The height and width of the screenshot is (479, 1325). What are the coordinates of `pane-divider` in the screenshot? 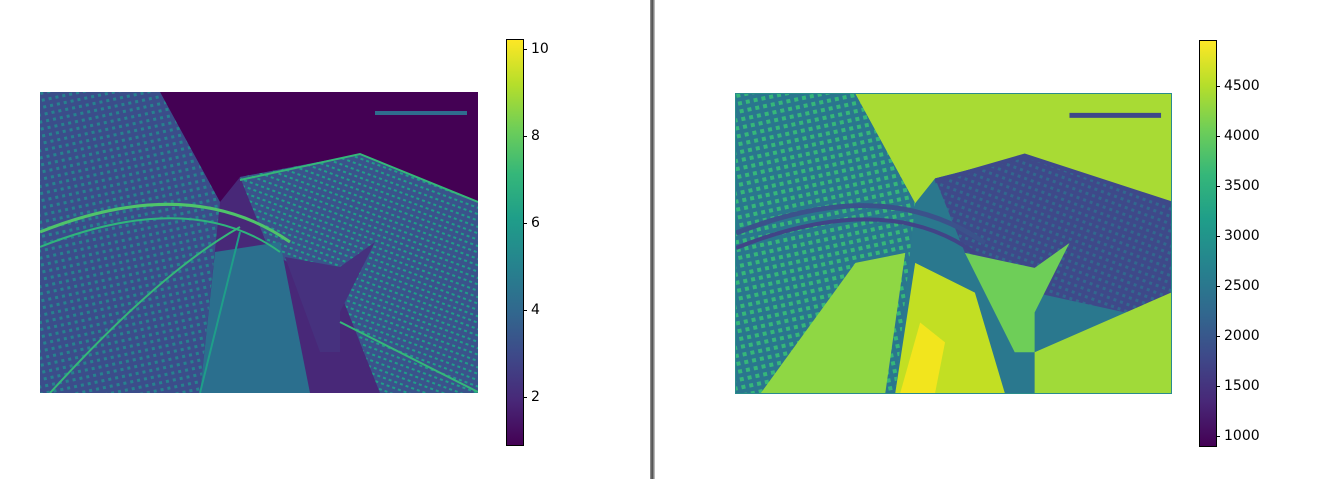 It's located at (652, 239).